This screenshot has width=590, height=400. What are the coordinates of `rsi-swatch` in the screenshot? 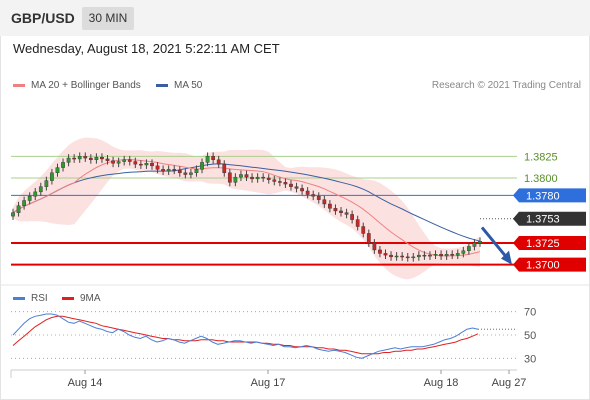 It's located at (19, 298).